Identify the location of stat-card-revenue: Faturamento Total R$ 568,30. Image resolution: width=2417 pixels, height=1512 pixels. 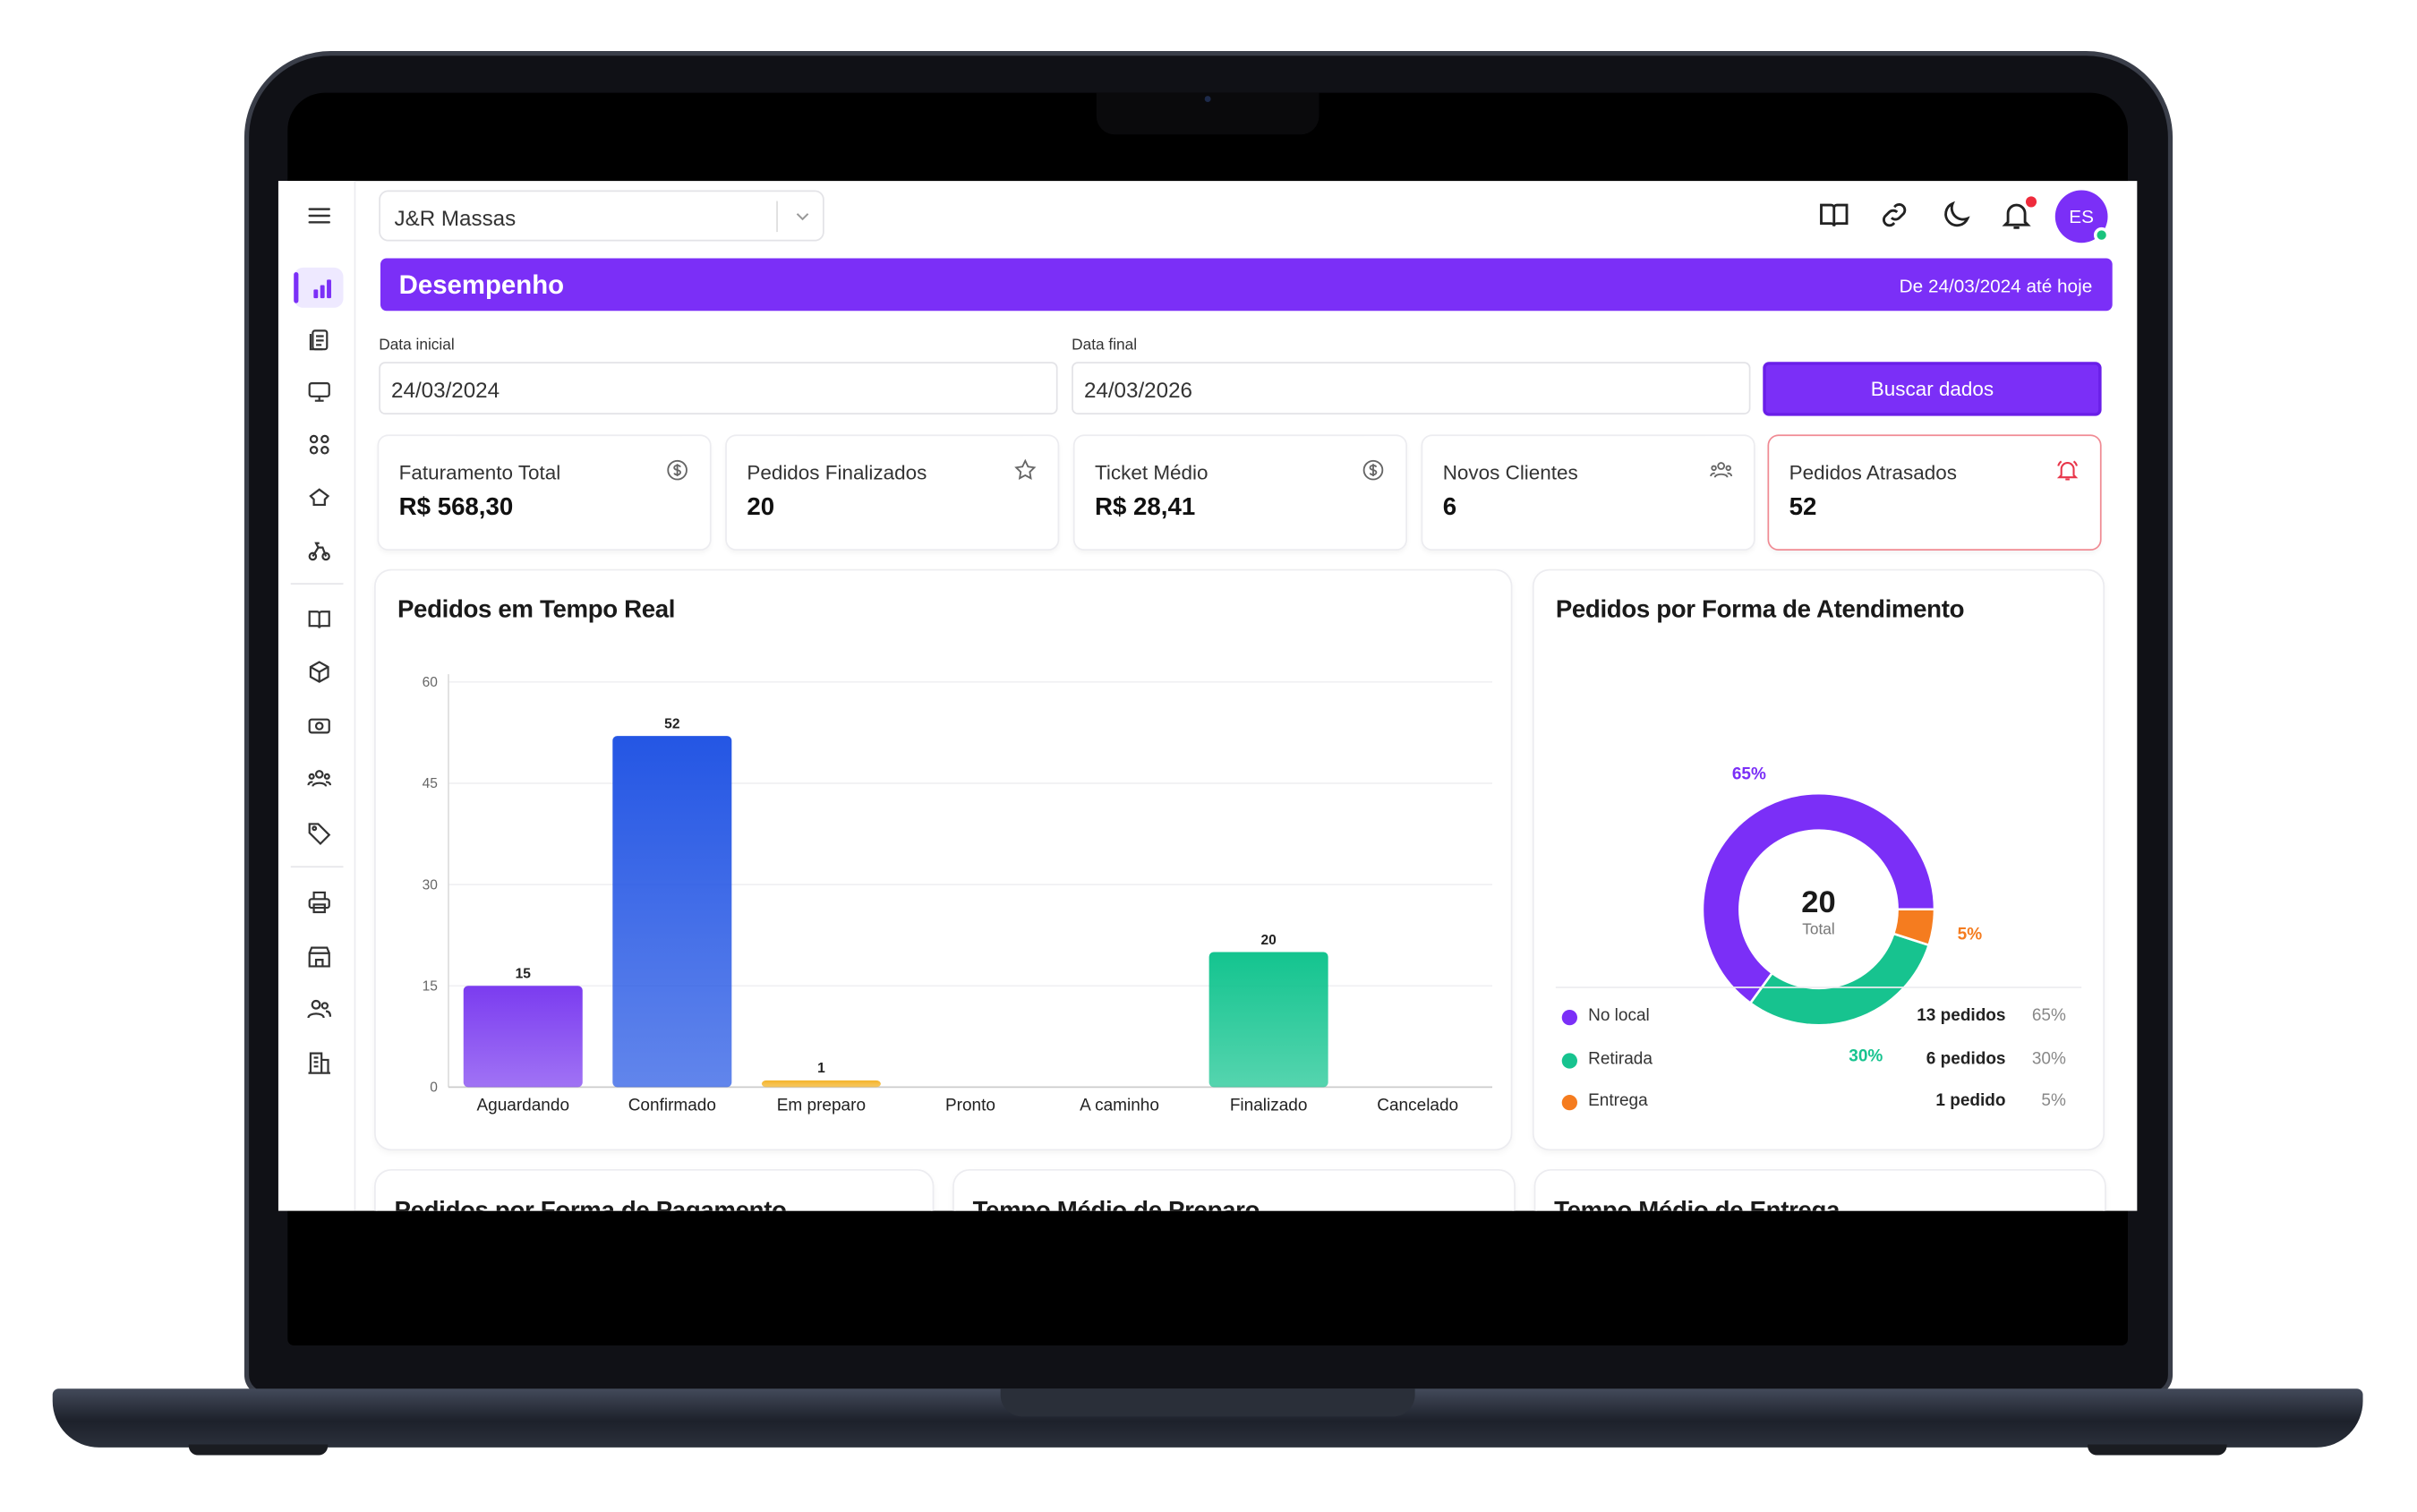
(544, 493).